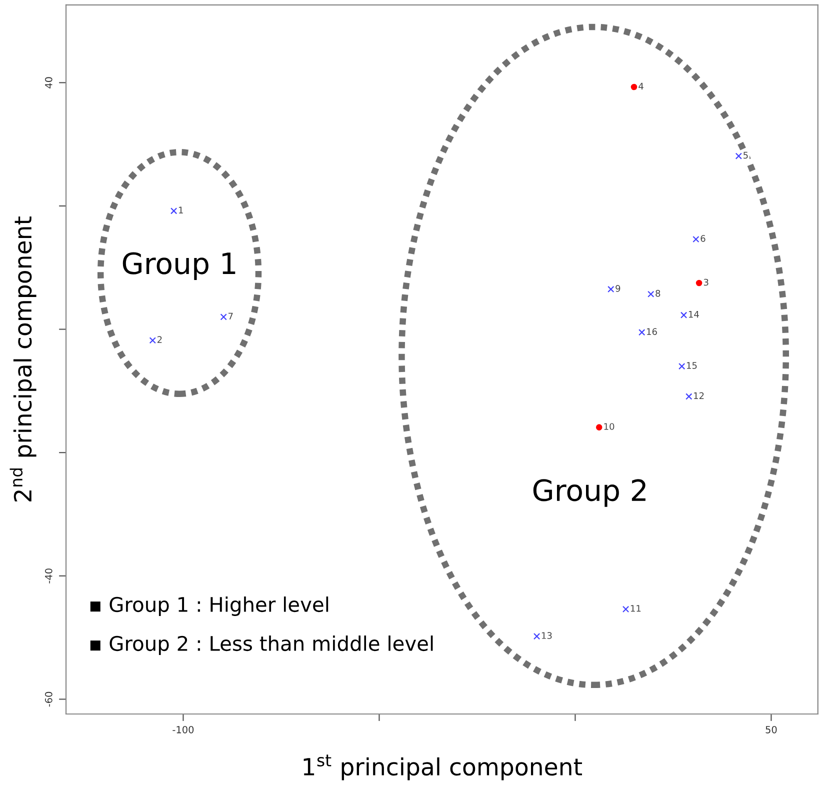 The image size is (819, 788). Describe the element at coordinates (183, 730) in the screenshot. I see `x-tick-label: -100` at that location.